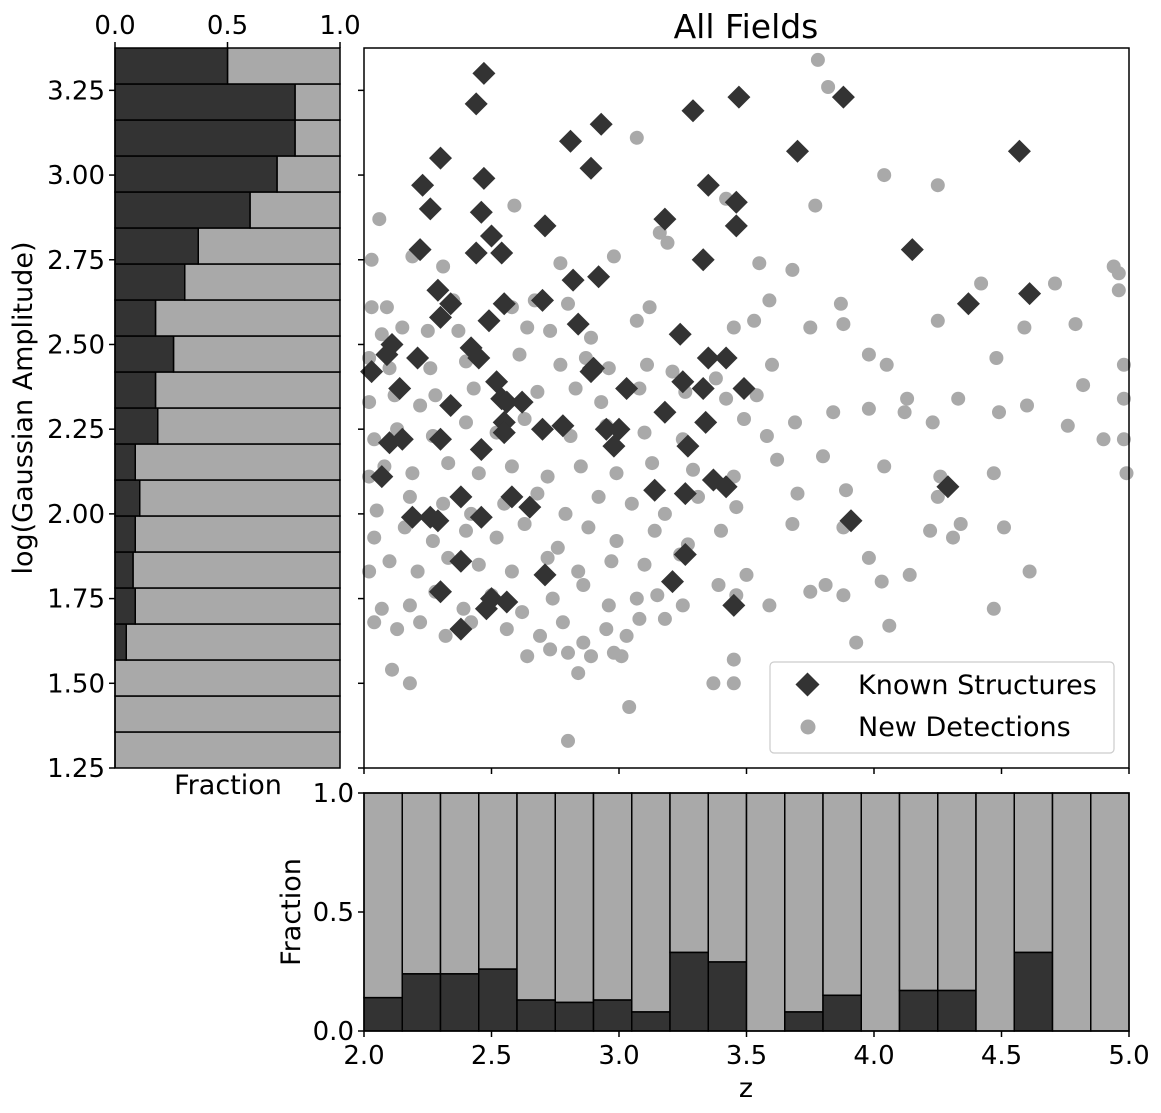 The image size is (1161, 1113). I want to click on left-x-axis-label: Fraction, so click(228, 785).